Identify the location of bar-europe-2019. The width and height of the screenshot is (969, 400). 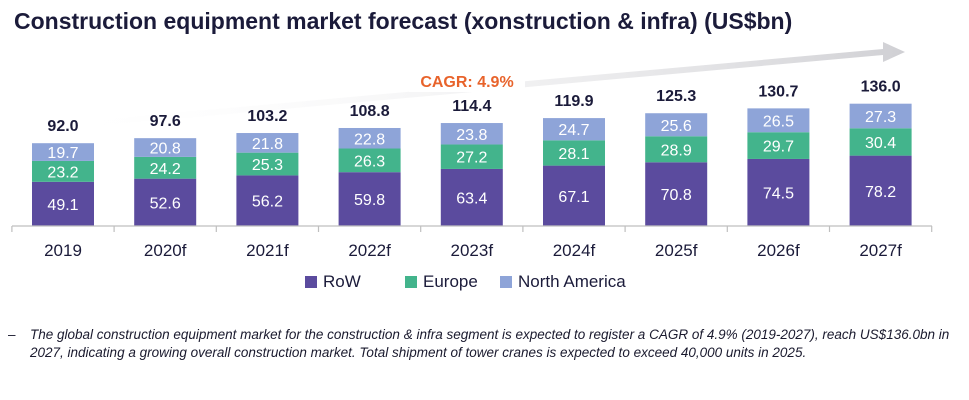
(63, 171).